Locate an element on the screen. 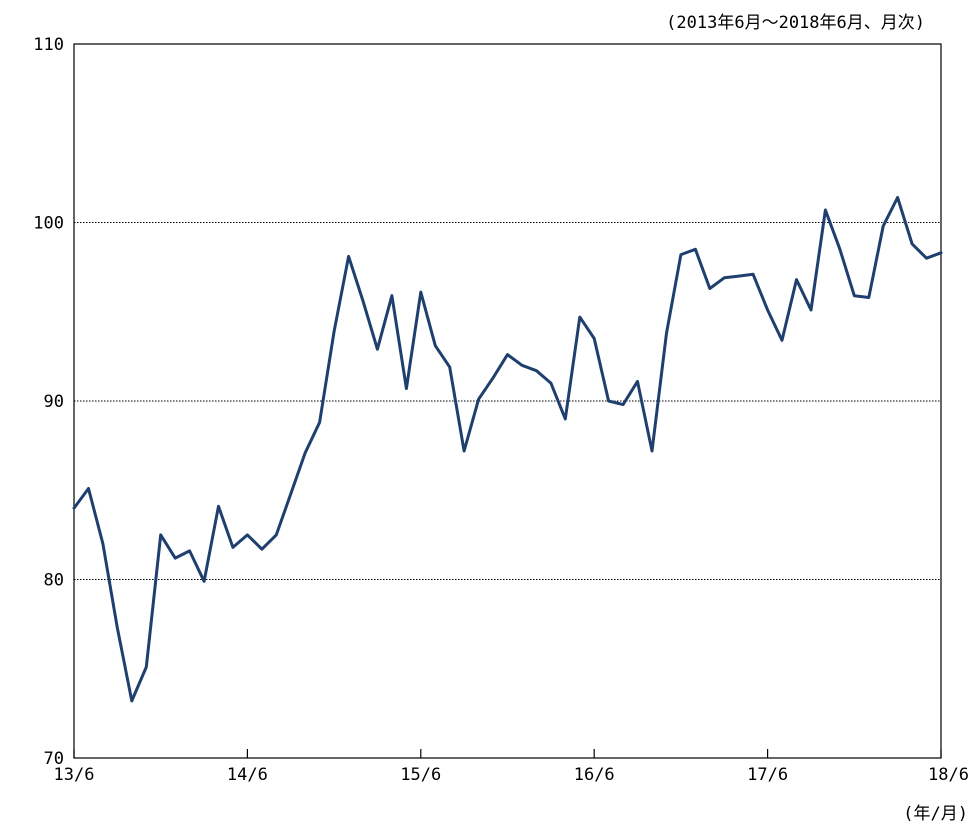 Image resolution: width=973 pixels, height=829 pixels. x-tick-label: 18/6 is located at coordinates (948, 775).